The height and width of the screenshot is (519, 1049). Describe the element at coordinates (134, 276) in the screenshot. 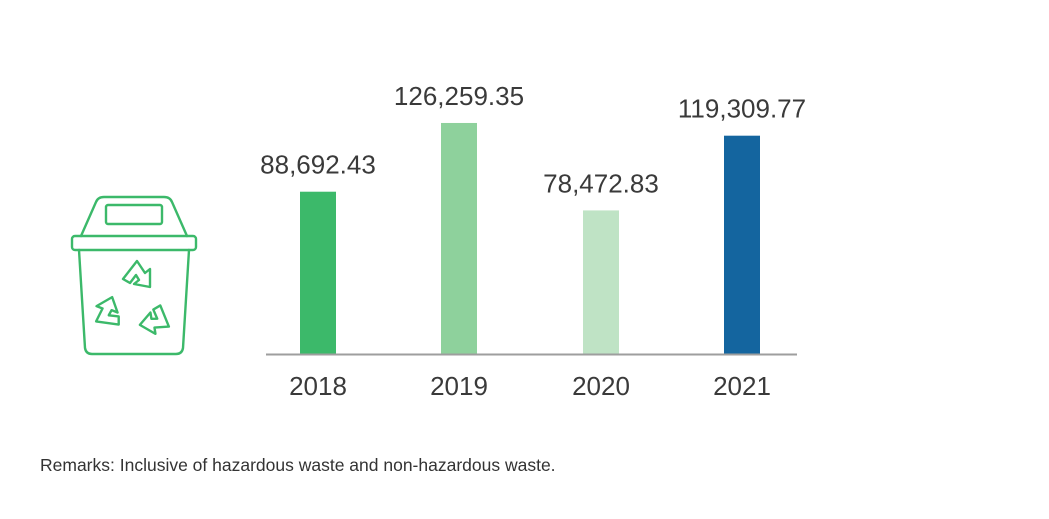

I see `recycle-bin-icon` at that location.